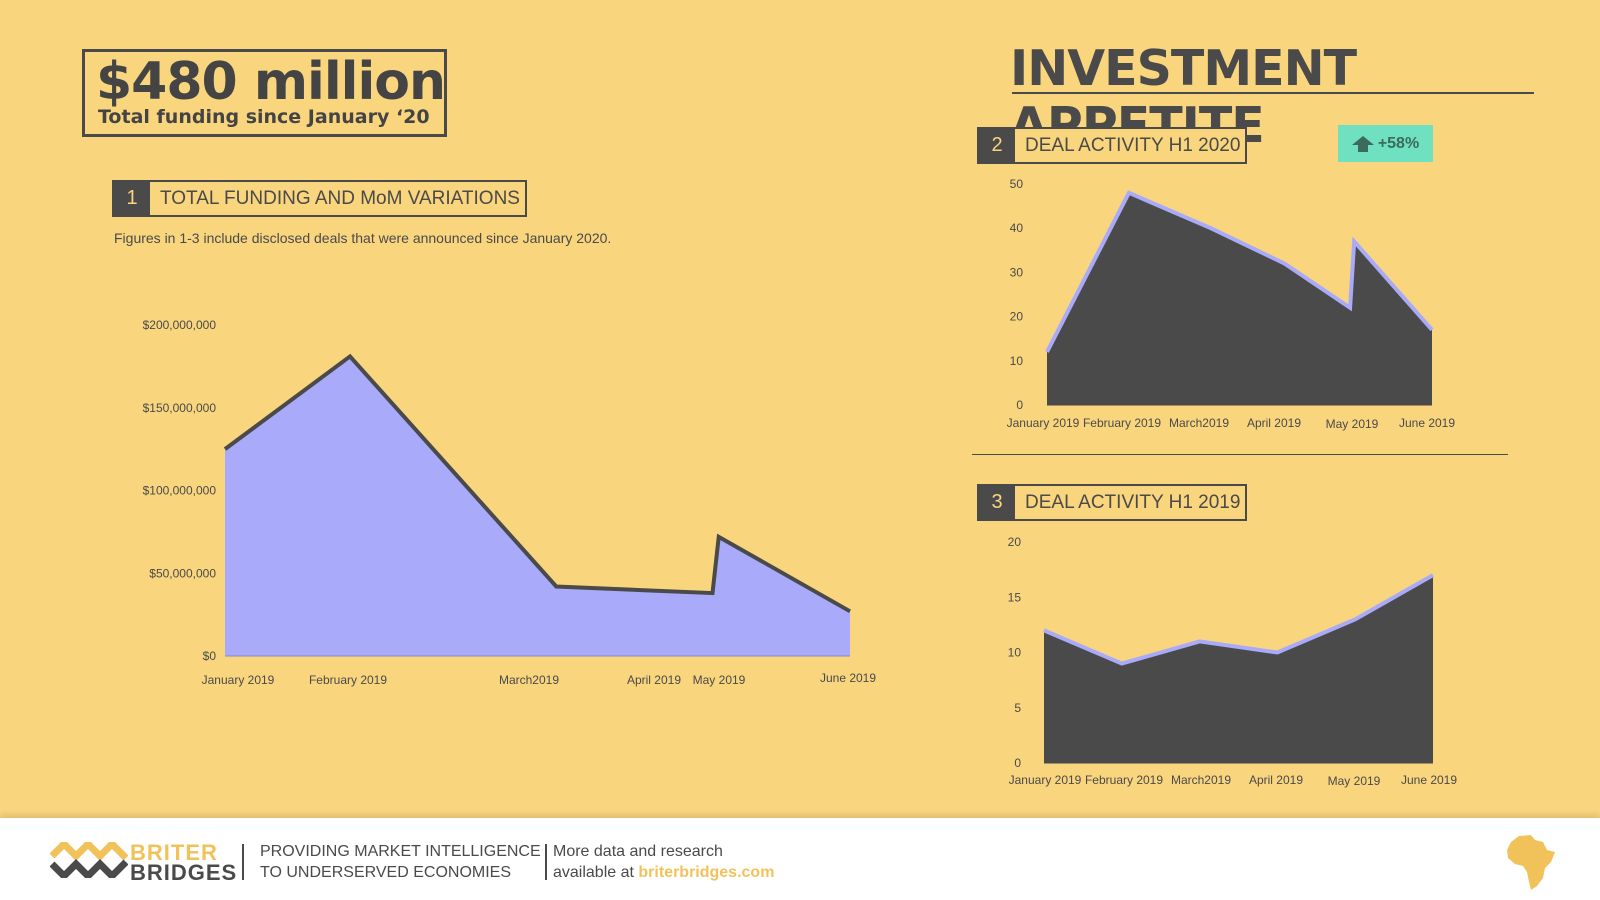  Describe the element at coordinates (400, 851) in the screenshot. I see `tagline-line1: PROVIDING MARKET INTELLIGENCE` at that location.